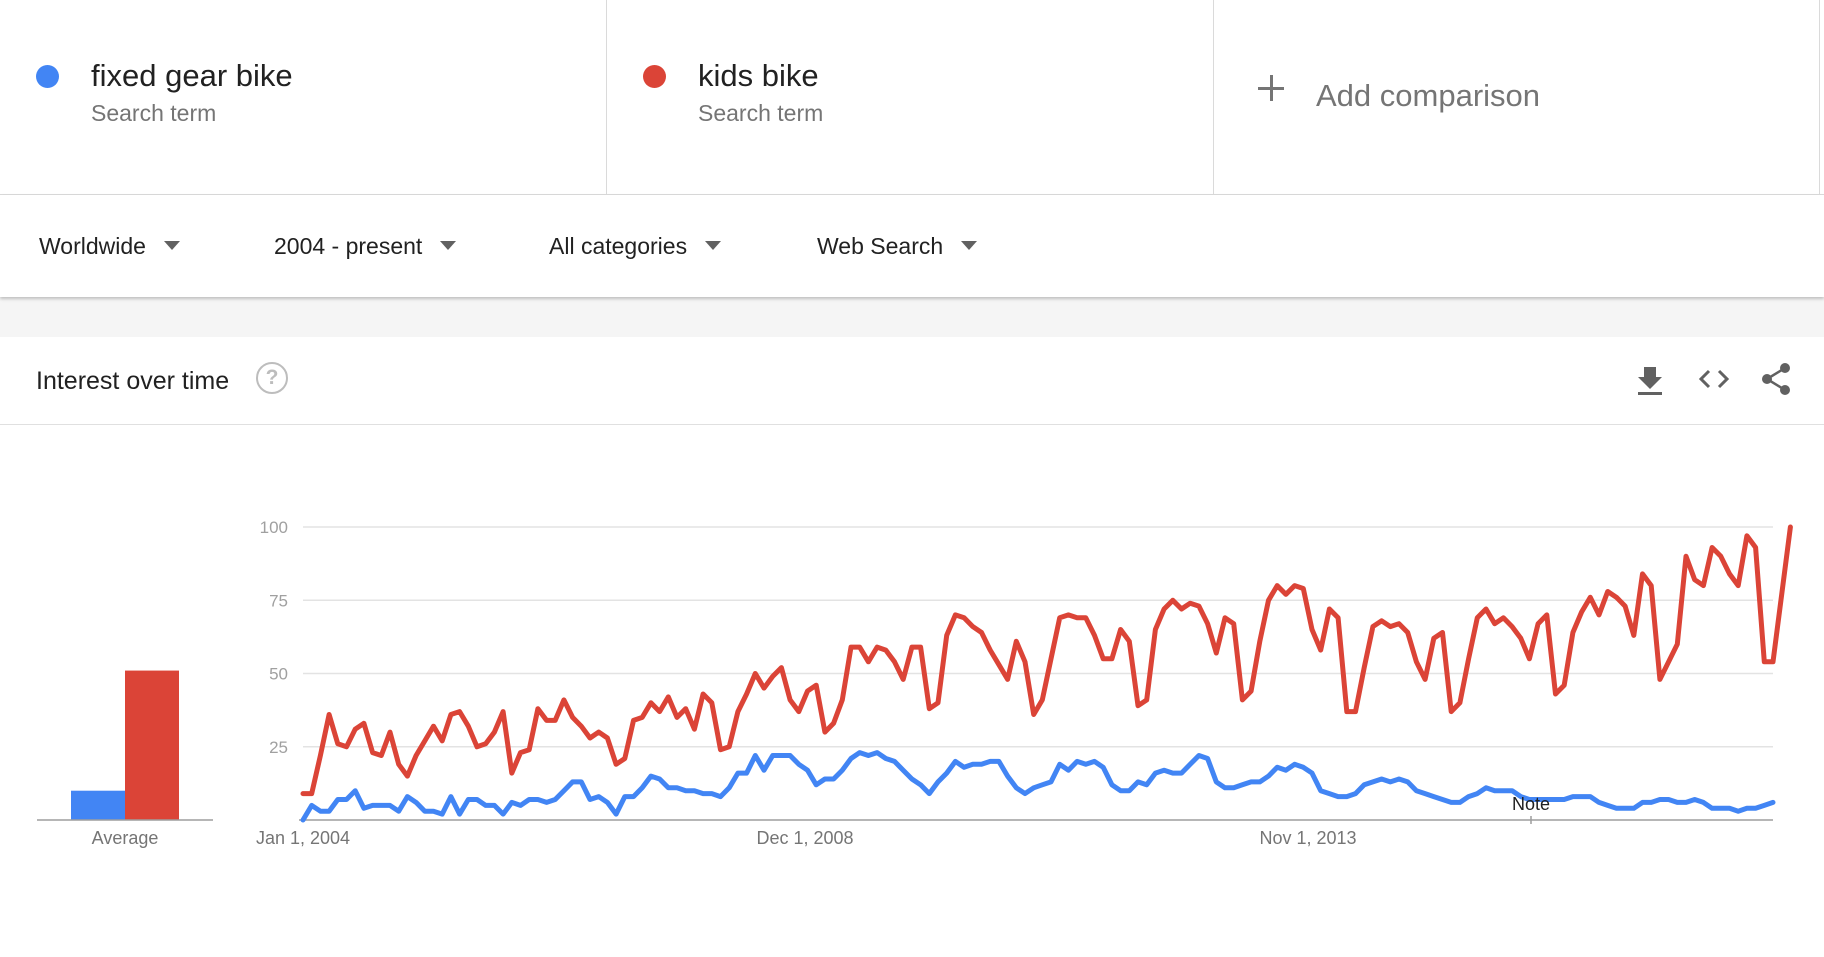 This screenshot has width=1824, height=957. Describe the element at coordinates (348, 246) in the screenshot. I see `time-range-value: 2004 - present` at that location.